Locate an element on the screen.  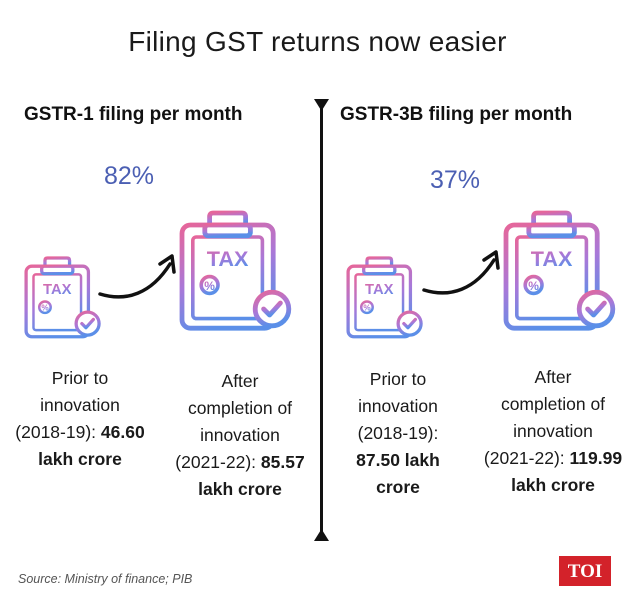
gstr3b-percent: 37% is located at coordinates (455, 180).